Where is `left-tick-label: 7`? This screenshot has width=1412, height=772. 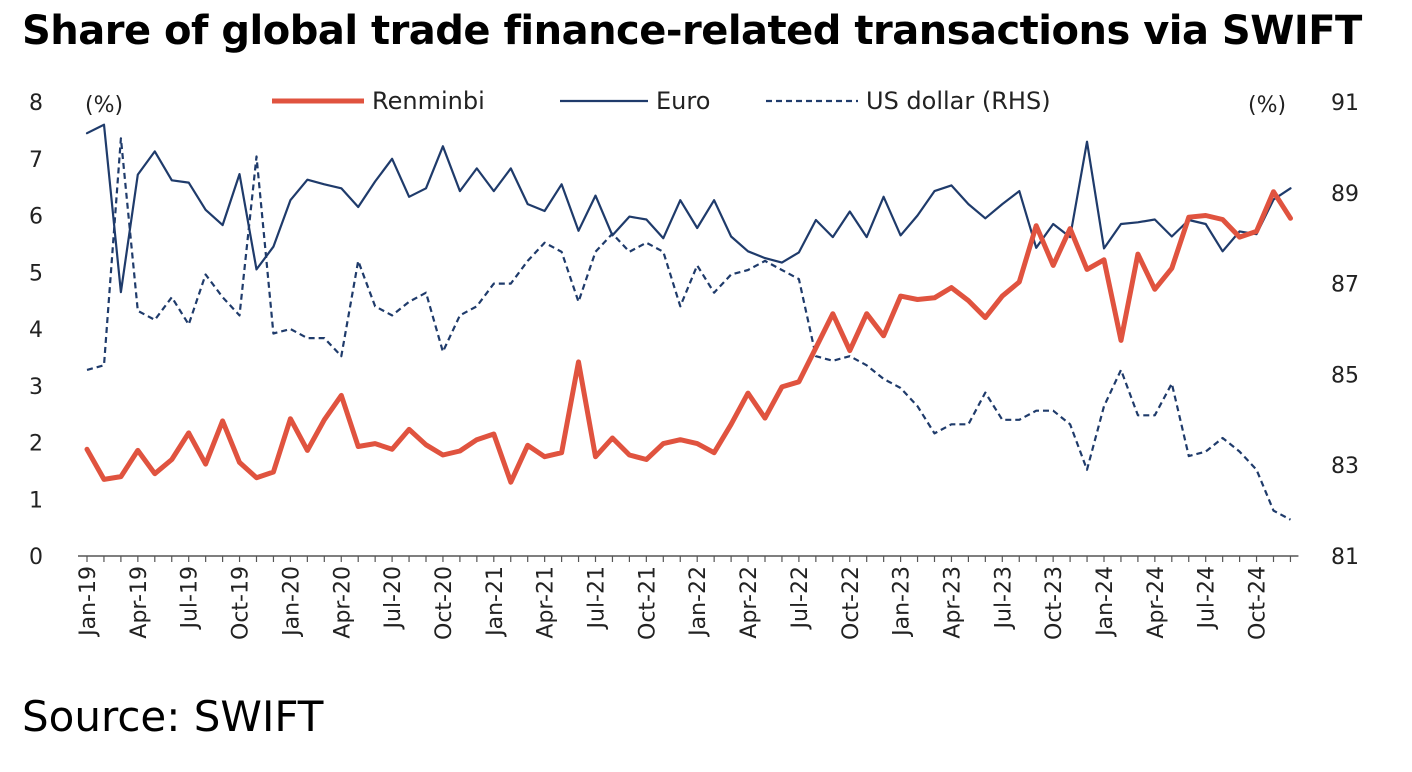 left-tick-label: 7 is located at coordinates (36, 160).